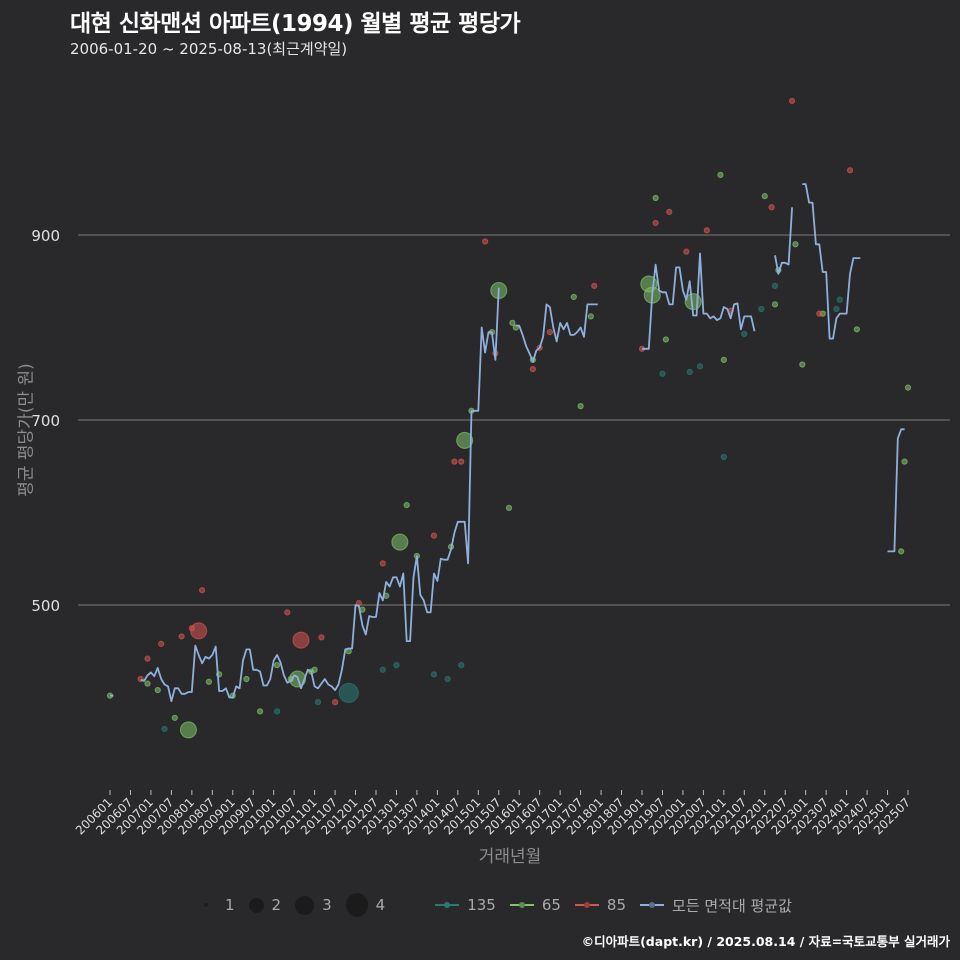 This screenshot has height=960, width=960. Describe the element at coordinates (230, 905) in the screenshot. I see `legend-size-label: 1` at that location.